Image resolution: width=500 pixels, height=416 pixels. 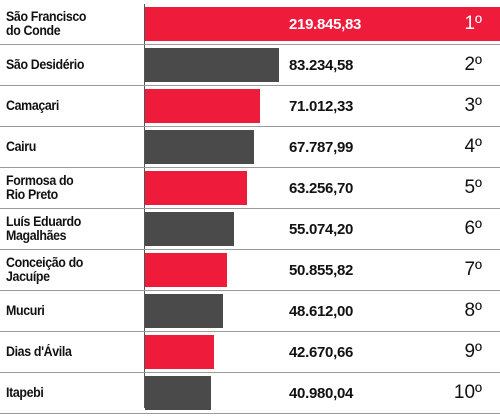 I want to click on rank-label: 1º, so click(x=473, y=23).